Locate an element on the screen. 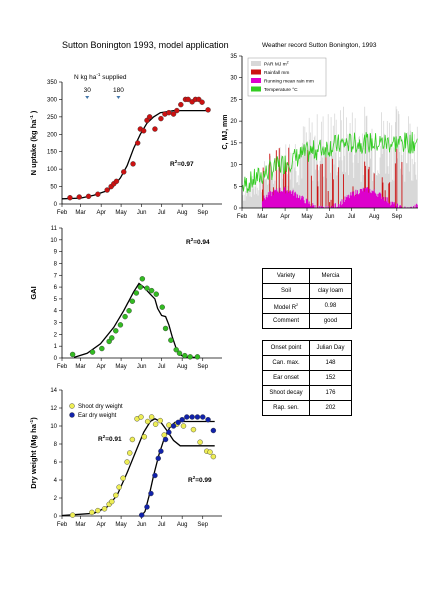  annotation-end: supplied is located at coordinates (113, 77).